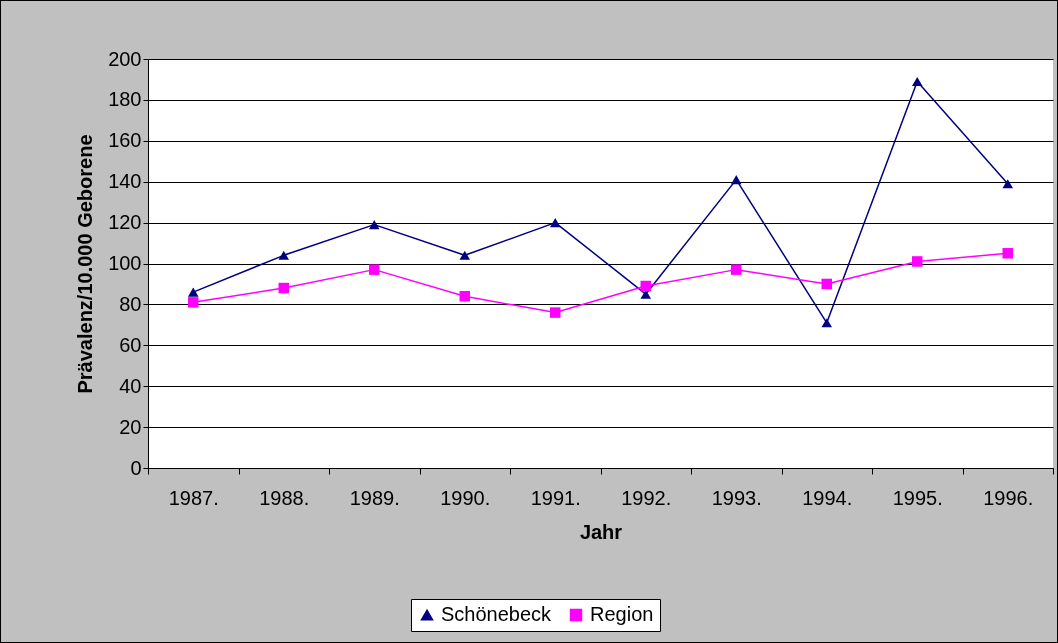  What do you see at coordinates (827, 497) in the screenshot?
I see `x-tick-label: 1994.` at bounding box center [827, 497].